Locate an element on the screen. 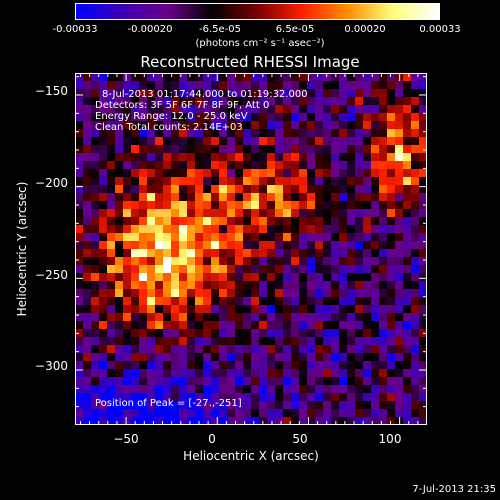 This screenshot has width=500, height=500. total-counts-annotation: Clean Total counts: 2.14E+03 is located at coordinates (169, 127).